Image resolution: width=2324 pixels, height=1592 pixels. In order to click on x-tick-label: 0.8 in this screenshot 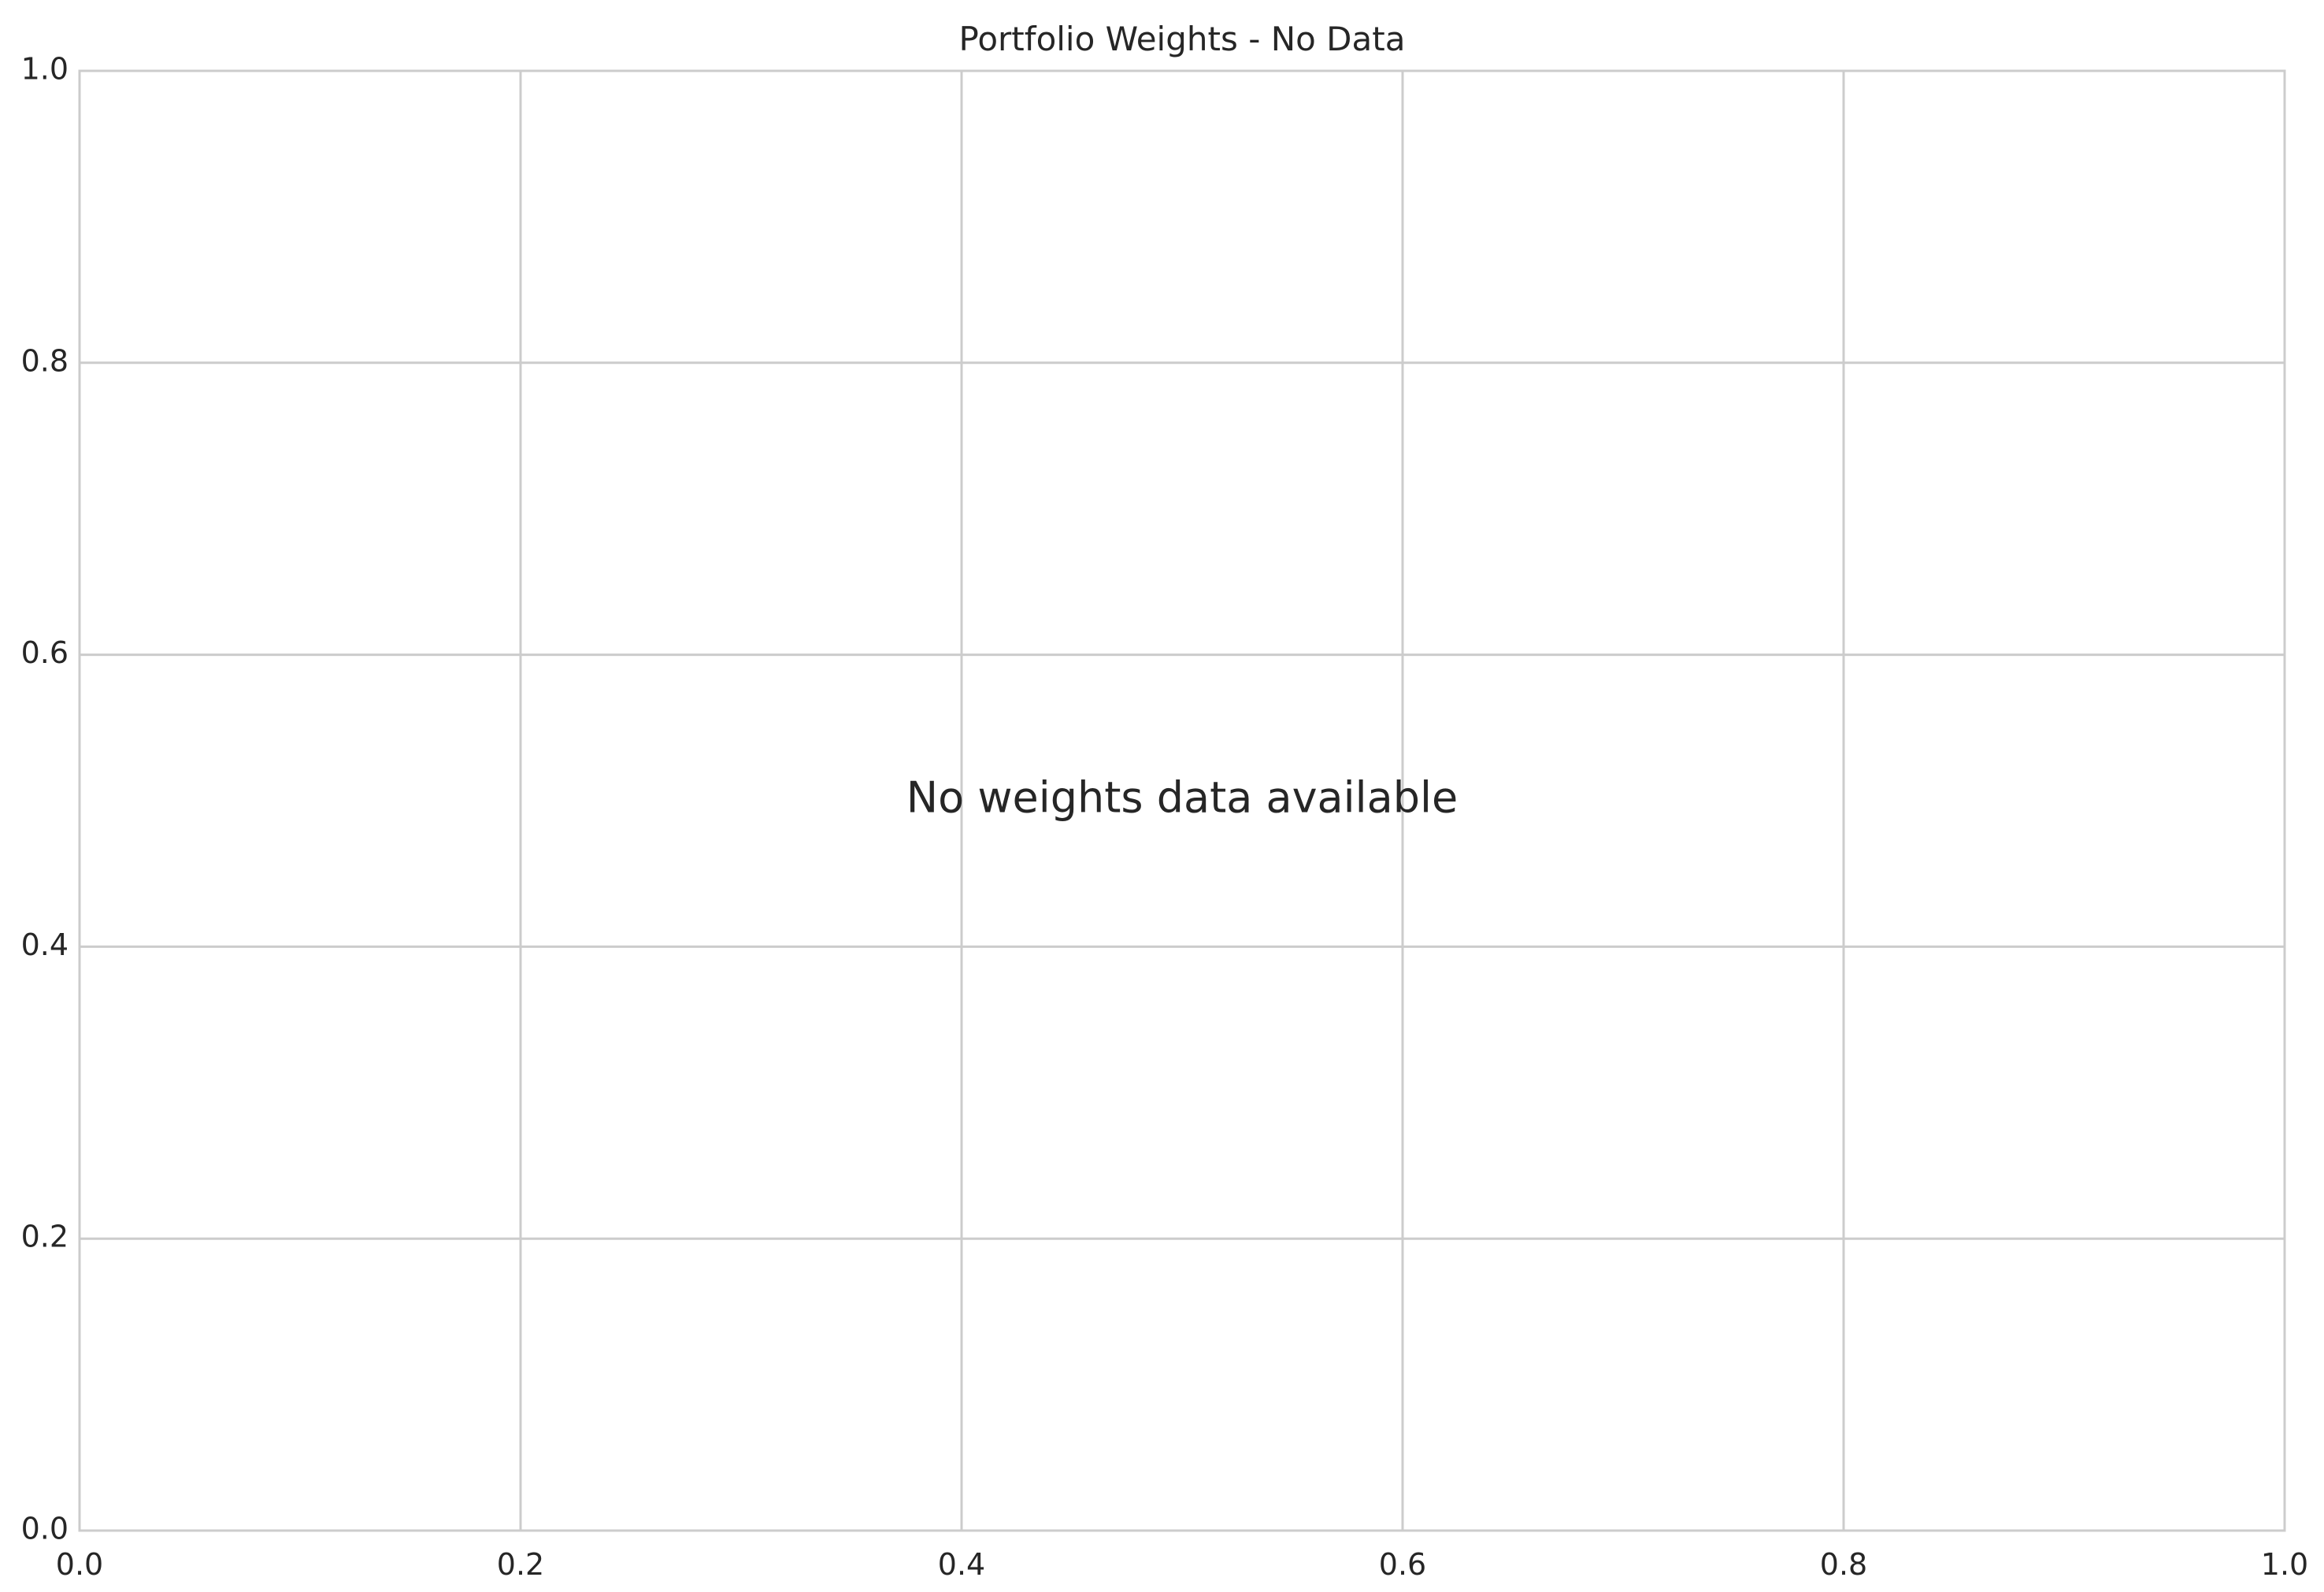, I will do `click(1844, 1564)`.